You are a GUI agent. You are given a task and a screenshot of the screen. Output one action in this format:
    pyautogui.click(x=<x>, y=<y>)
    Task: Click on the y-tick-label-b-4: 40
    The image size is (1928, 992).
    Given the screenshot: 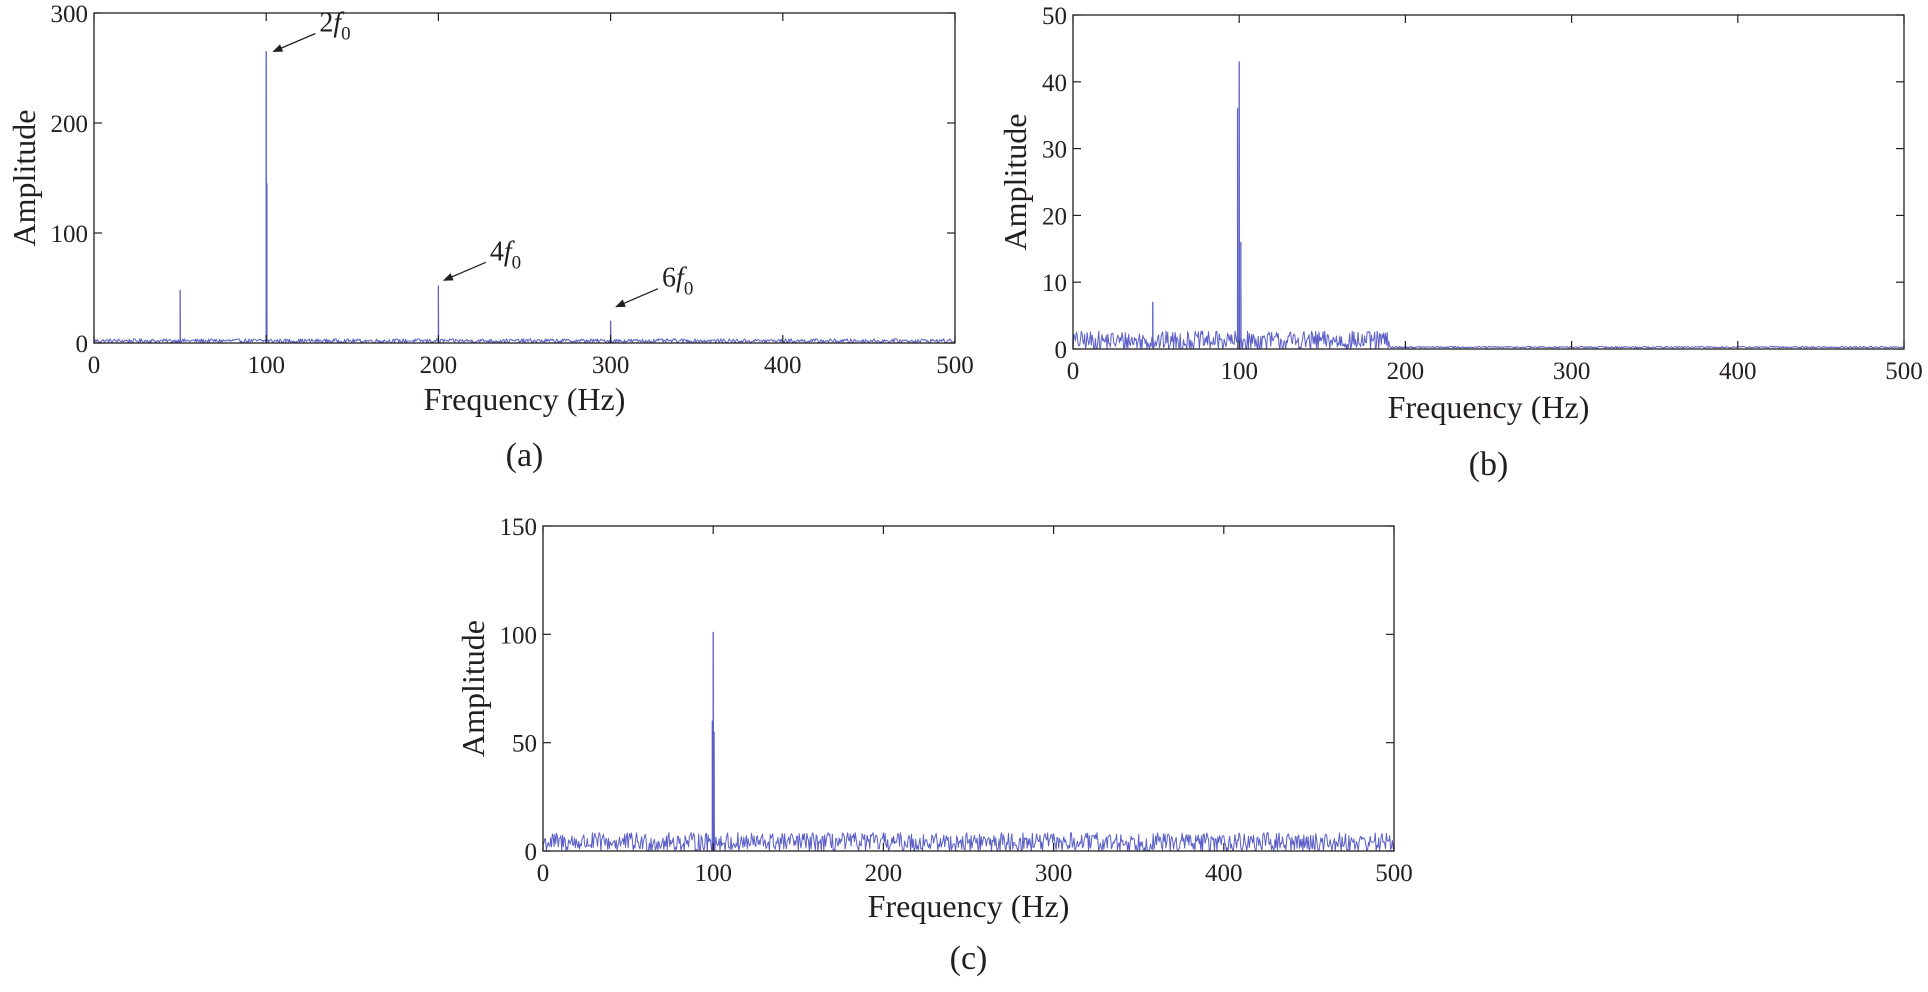 What is the action you would take?
    pyautogui.click(x=1054, y=83)
    